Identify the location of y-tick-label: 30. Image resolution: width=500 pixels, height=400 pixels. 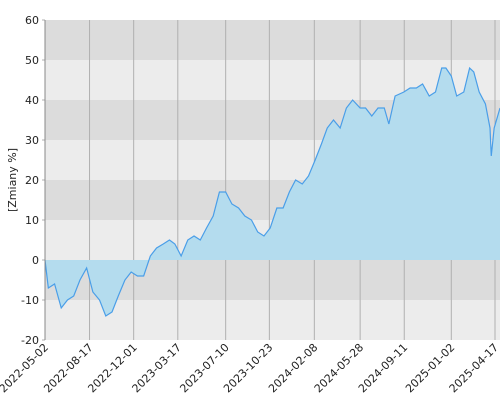
(32, 140).